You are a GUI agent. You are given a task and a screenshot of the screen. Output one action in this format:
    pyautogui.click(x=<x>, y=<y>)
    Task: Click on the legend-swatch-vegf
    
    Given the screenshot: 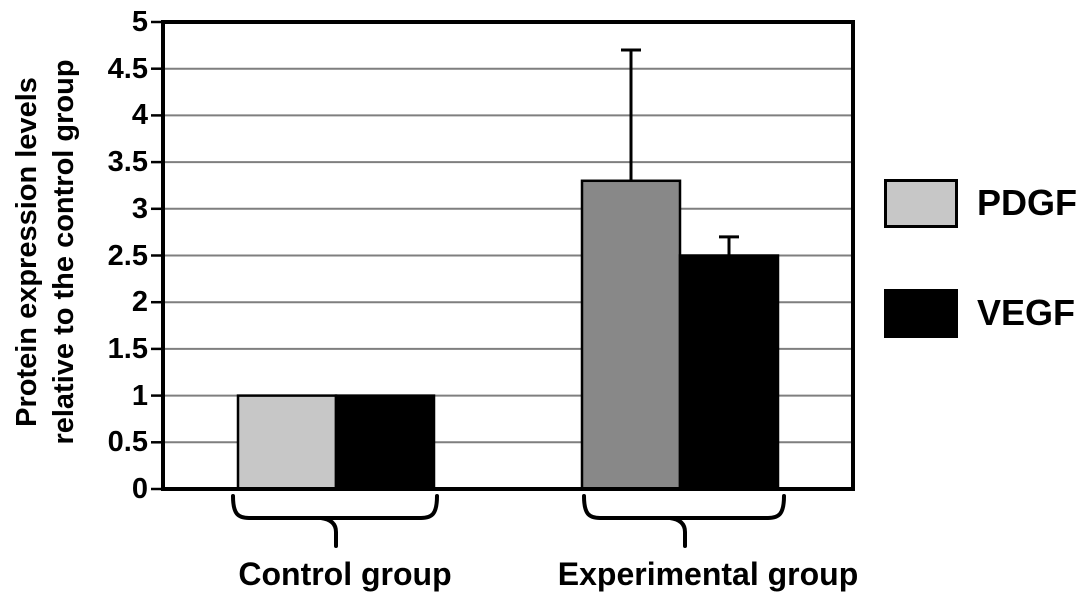 What is the action you would take?
    pyautogui.click(x=921, y=313)
    